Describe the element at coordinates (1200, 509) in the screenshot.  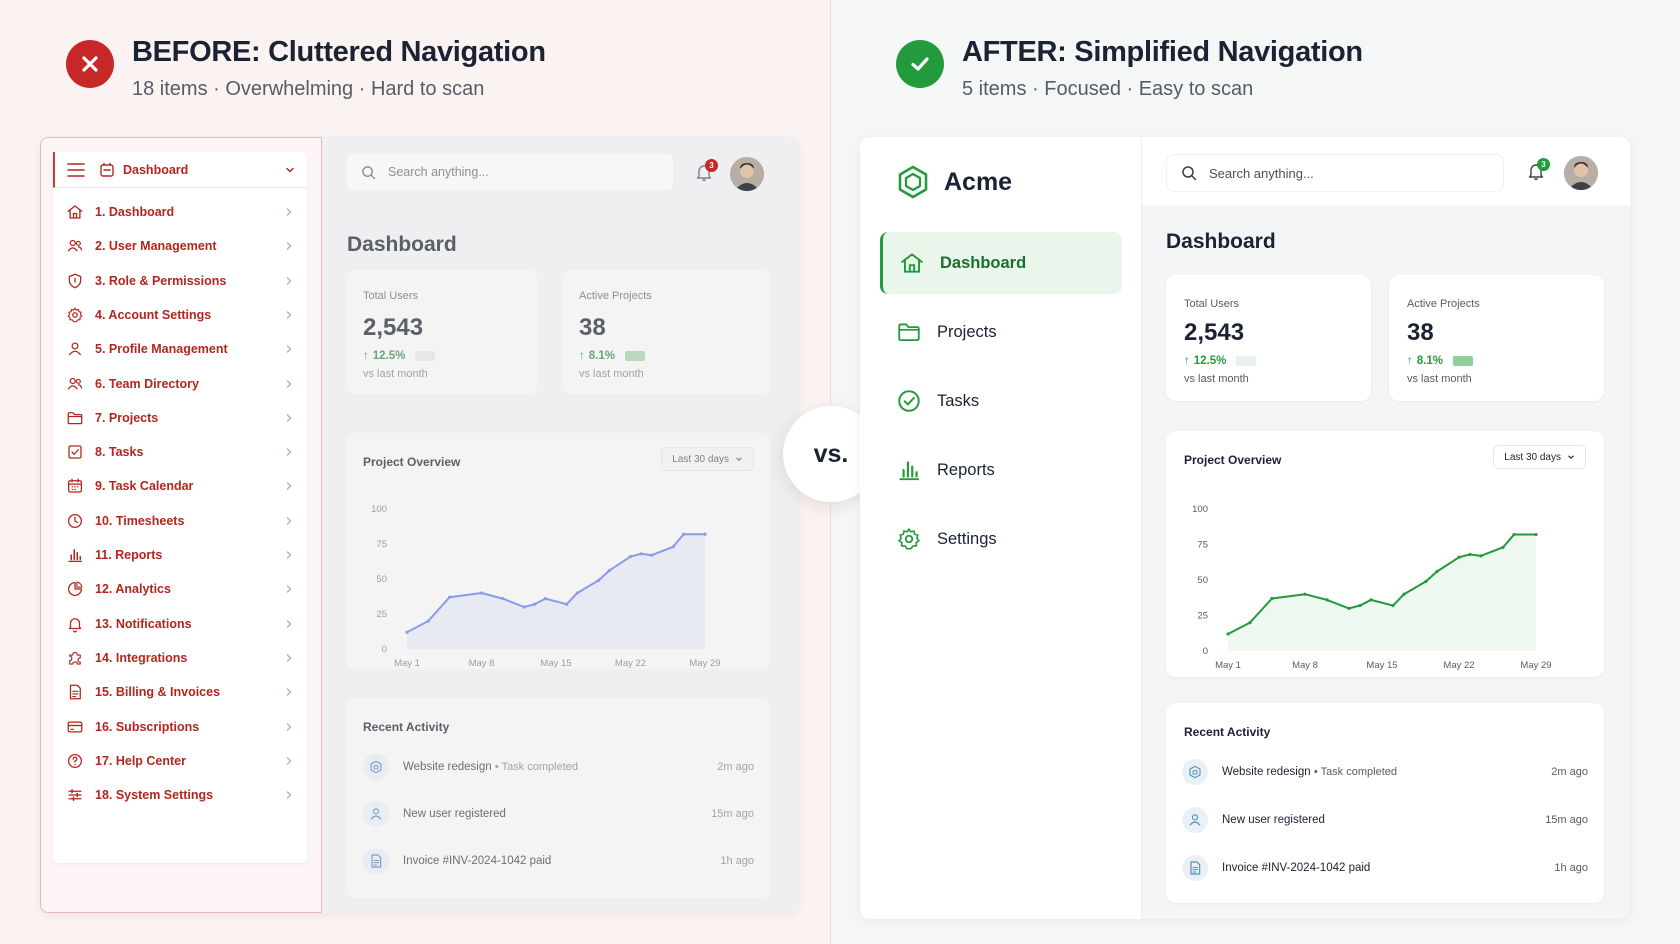
I see `y-tick-label: 100` at that location.